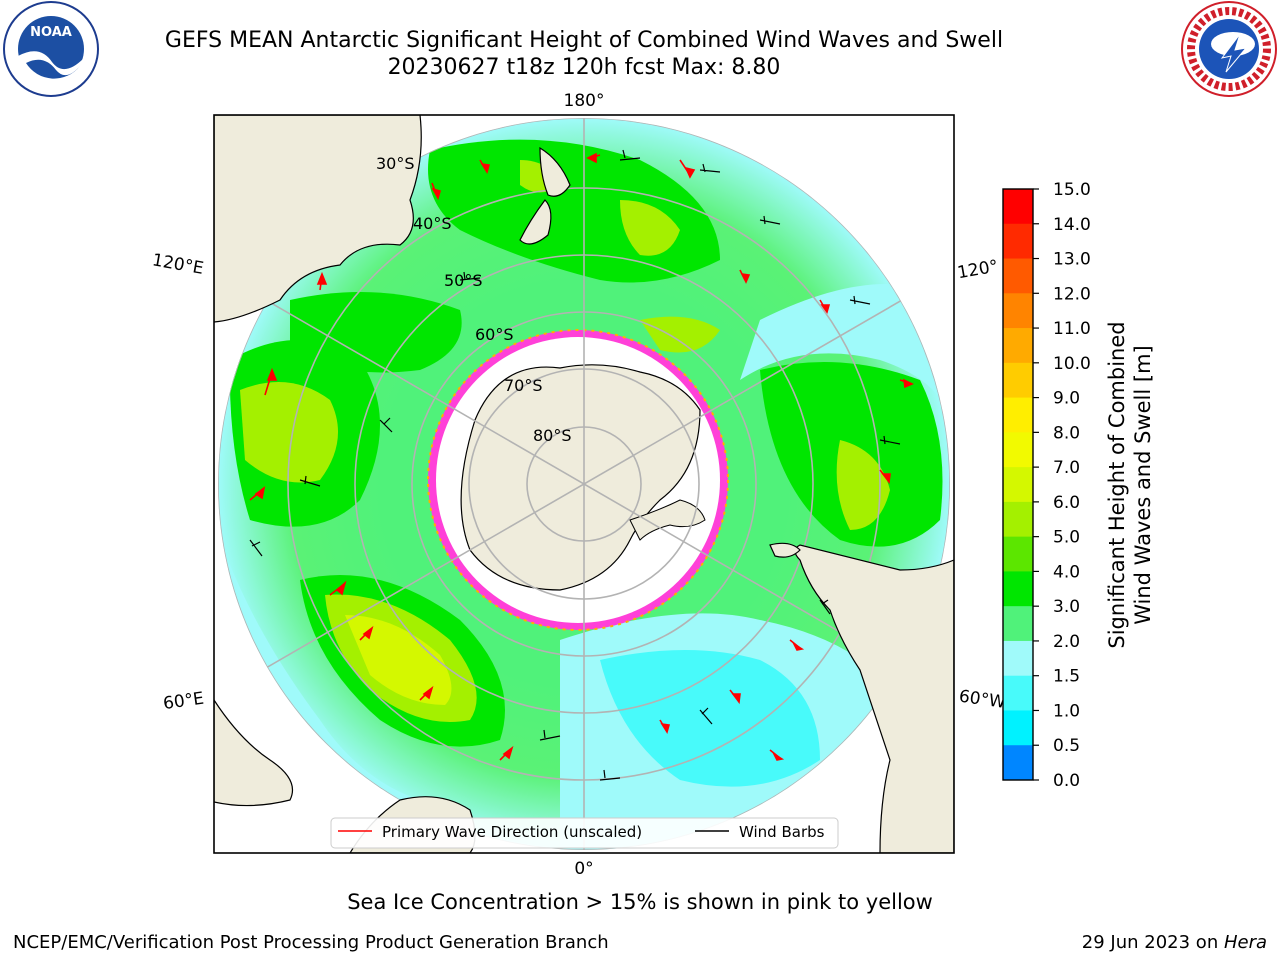 The width and height of the screenshot is (1280, 960). I want to click on nws-logo, so click(1229, 49).